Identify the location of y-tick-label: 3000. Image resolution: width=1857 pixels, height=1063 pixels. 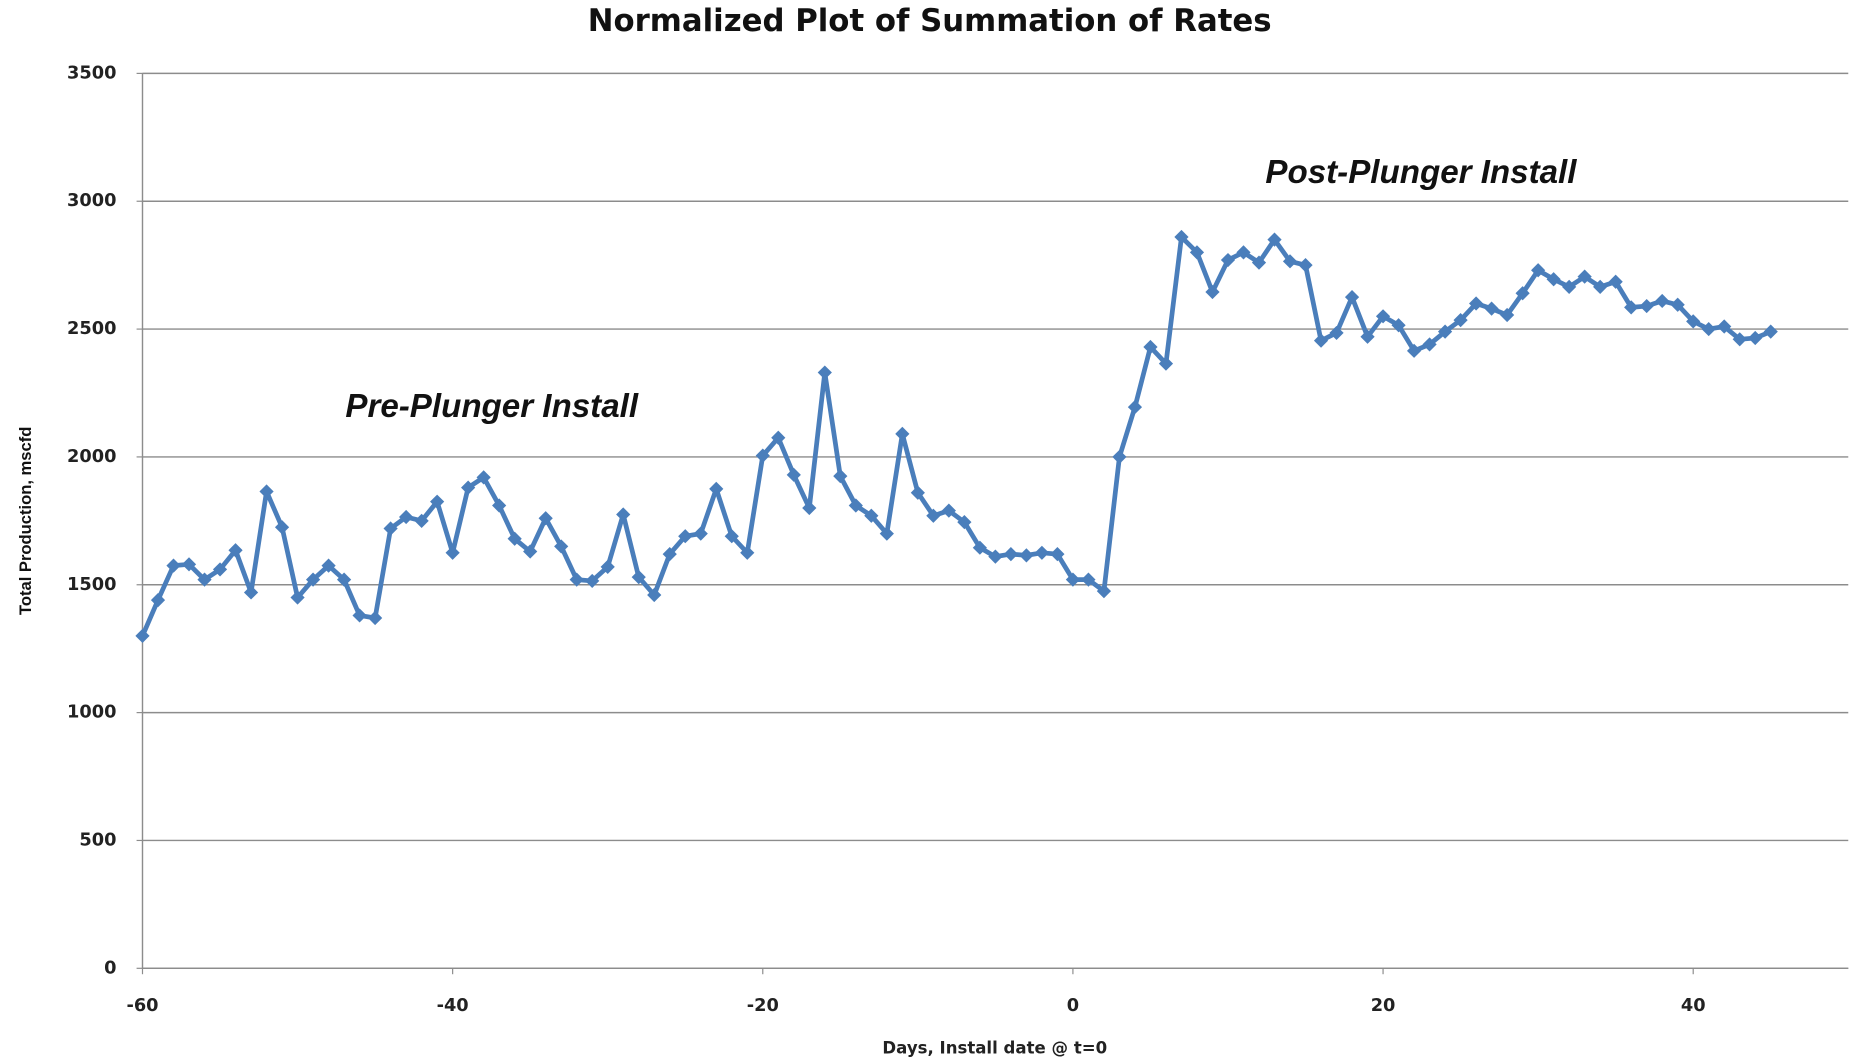
(91, 201).